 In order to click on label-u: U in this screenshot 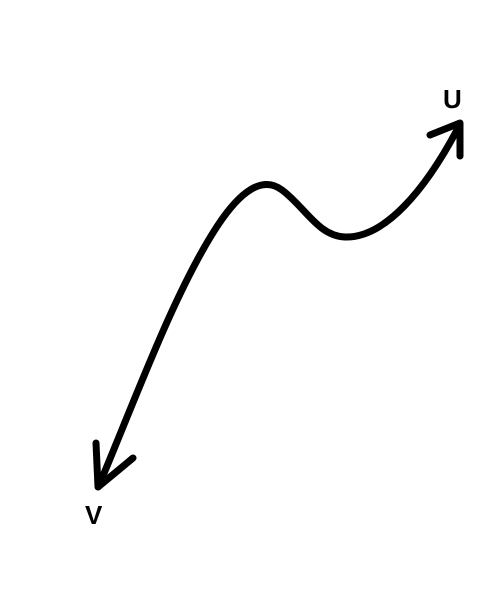, I will do `click(452, 99)`.